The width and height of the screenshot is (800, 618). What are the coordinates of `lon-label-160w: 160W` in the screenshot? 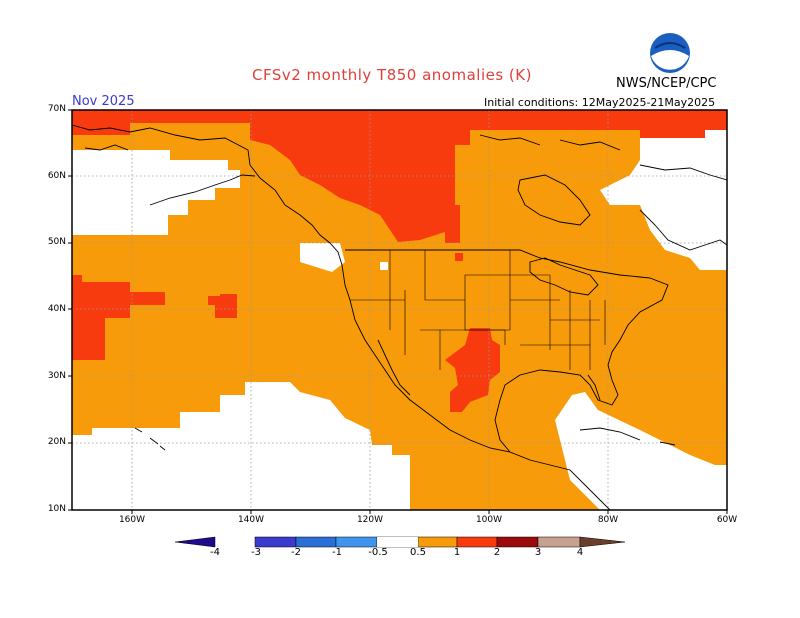 It's located at (132, 520).